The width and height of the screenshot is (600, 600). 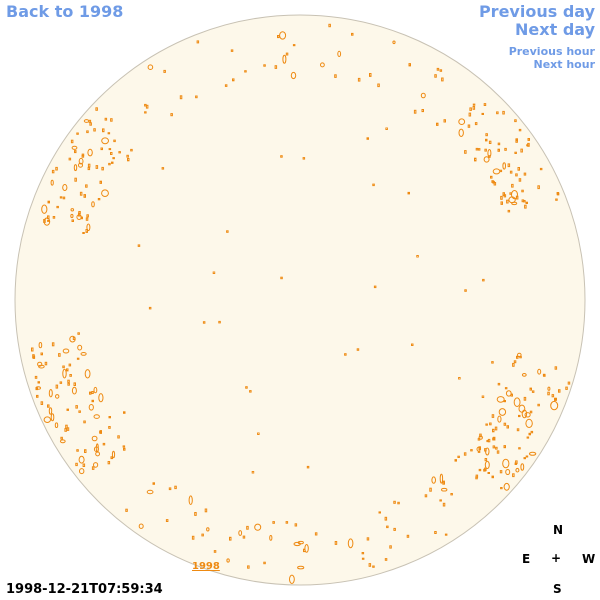 I want to click on next-day-link: Next day, so click(x=555, y=29).